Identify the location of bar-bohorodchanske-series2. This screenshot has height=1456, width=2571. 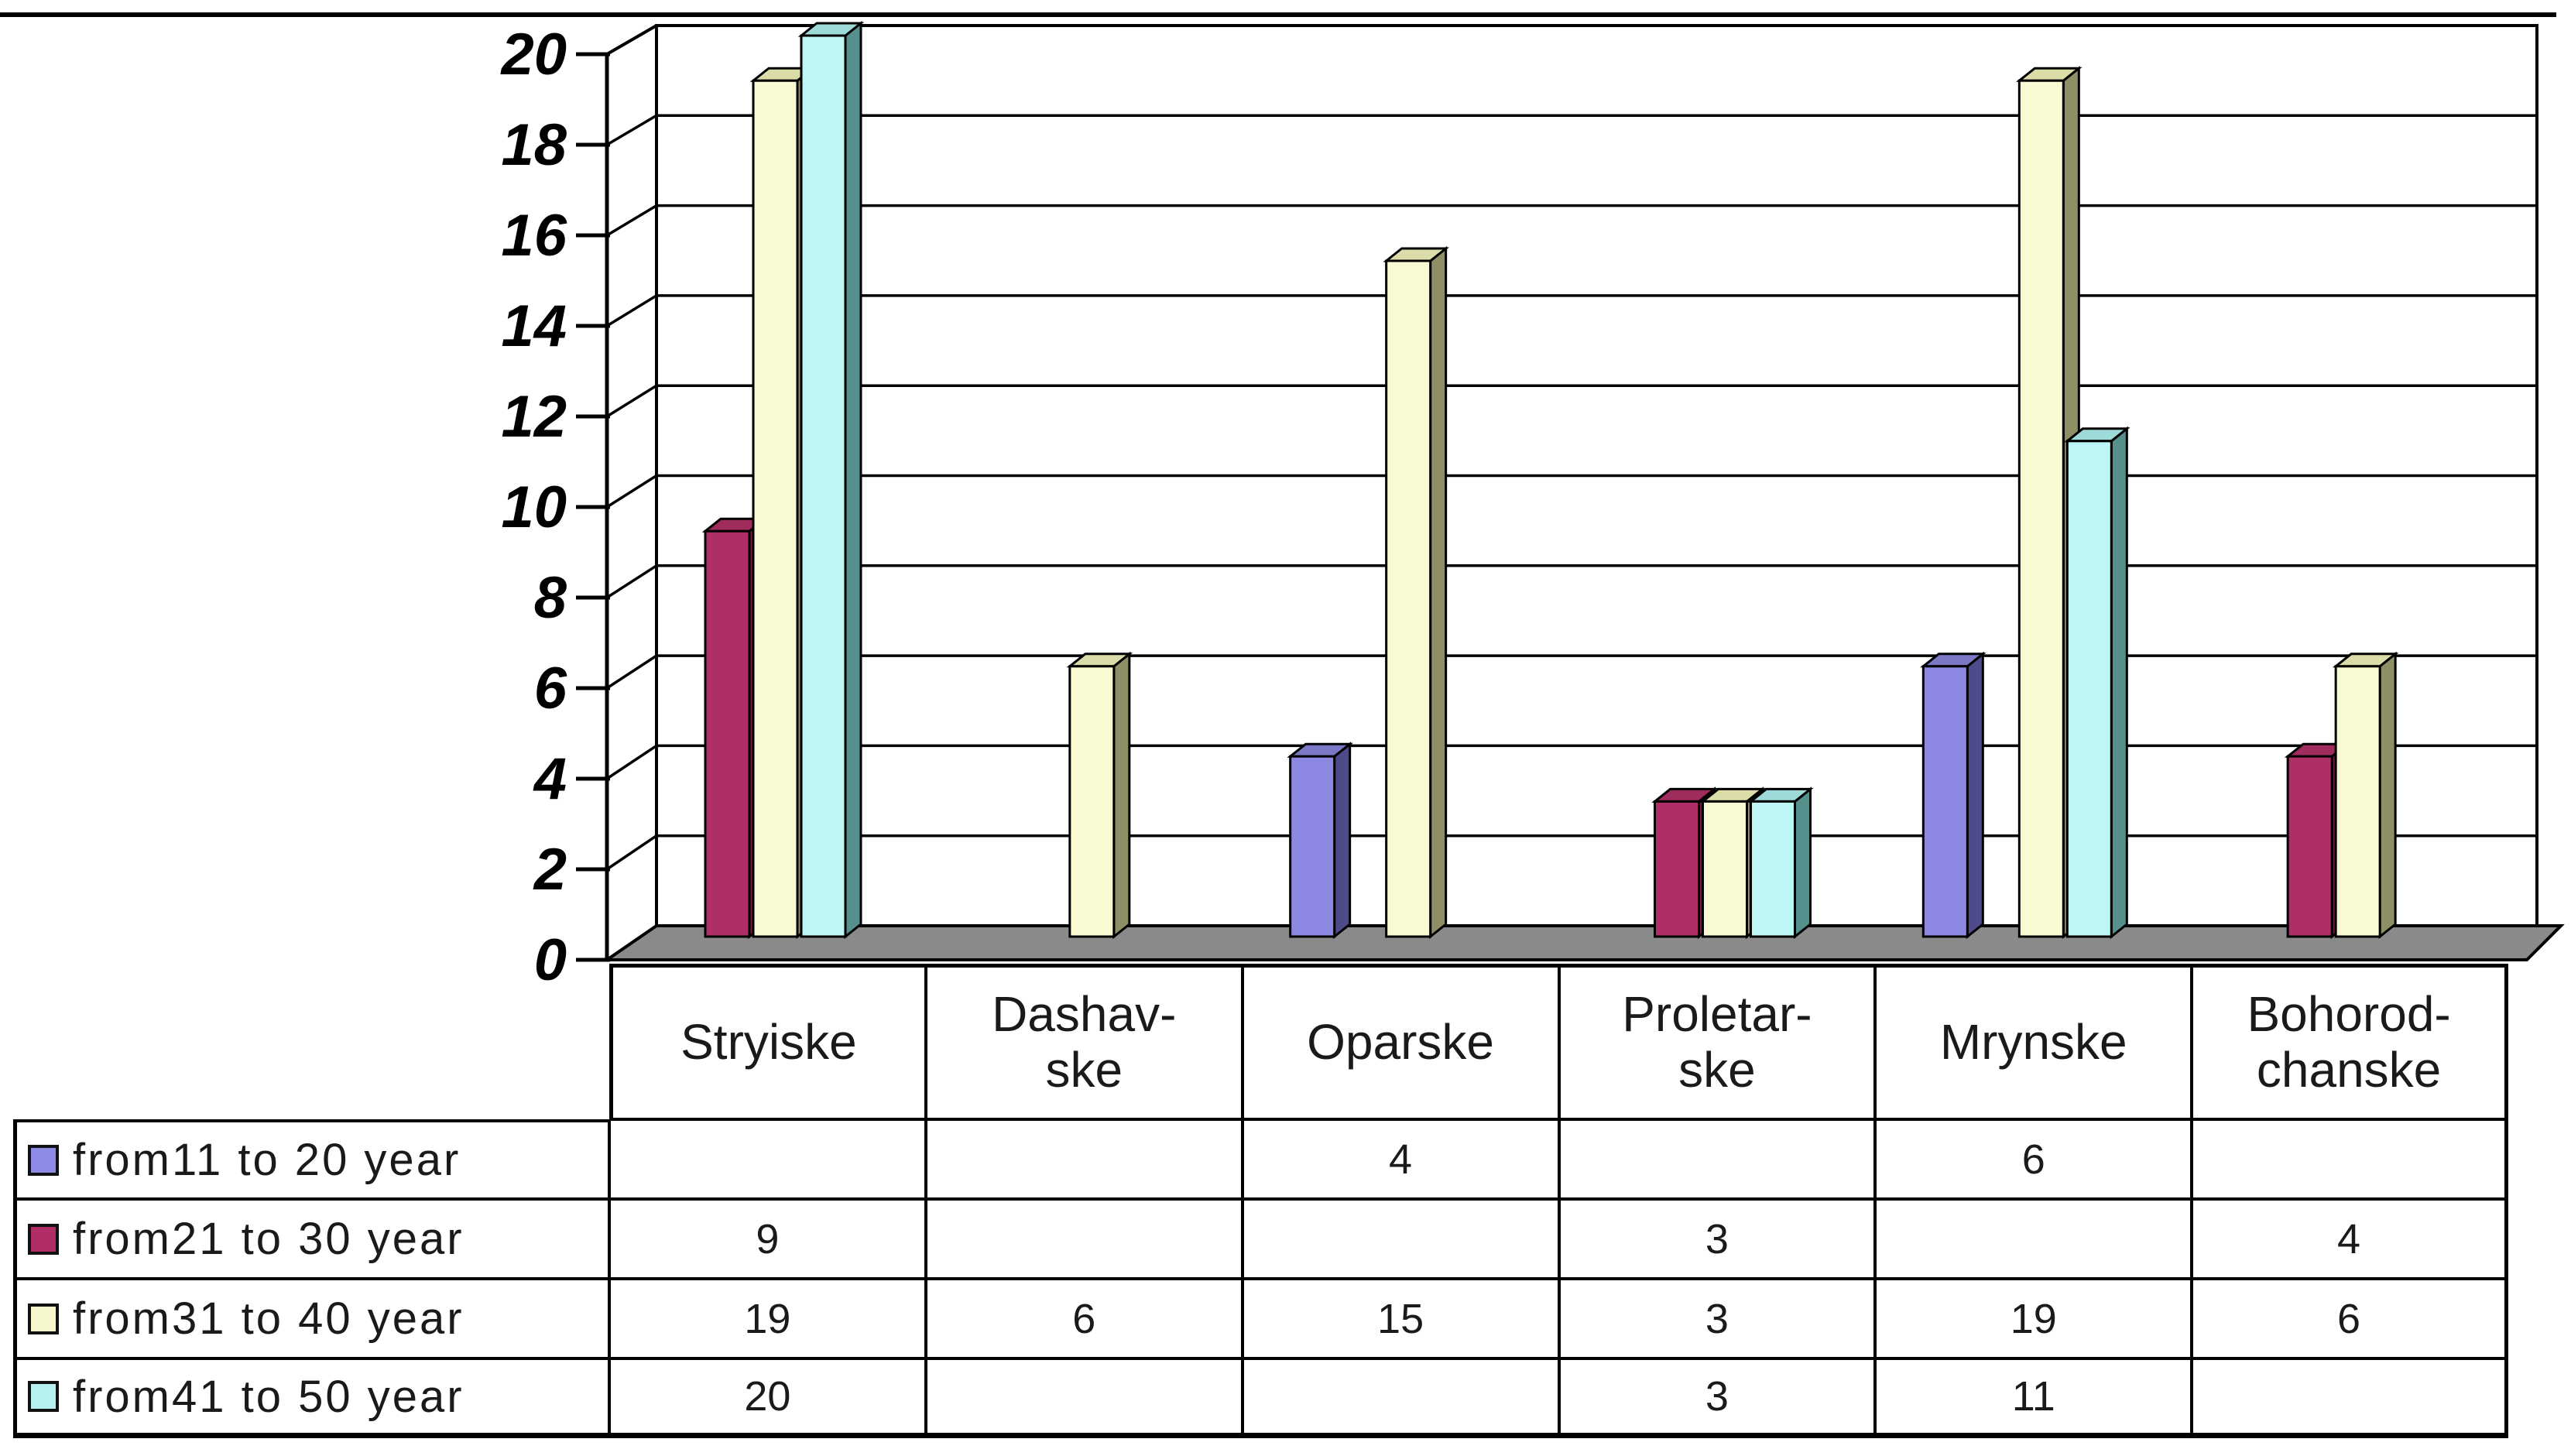
(2309, 847).